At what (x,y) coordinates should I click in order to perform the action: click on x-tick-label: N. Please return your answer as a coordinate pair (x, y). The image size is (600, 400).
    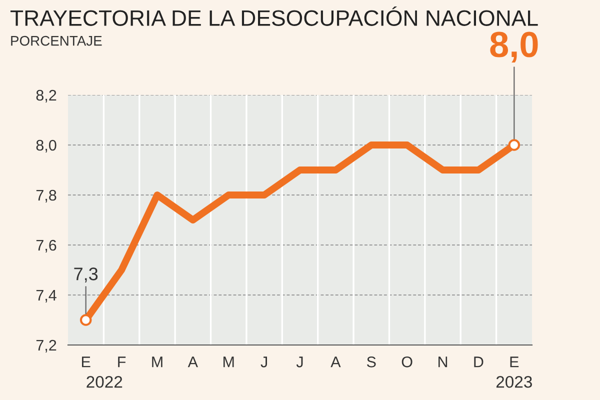
    Looking at the image, I should click on (443, 362).